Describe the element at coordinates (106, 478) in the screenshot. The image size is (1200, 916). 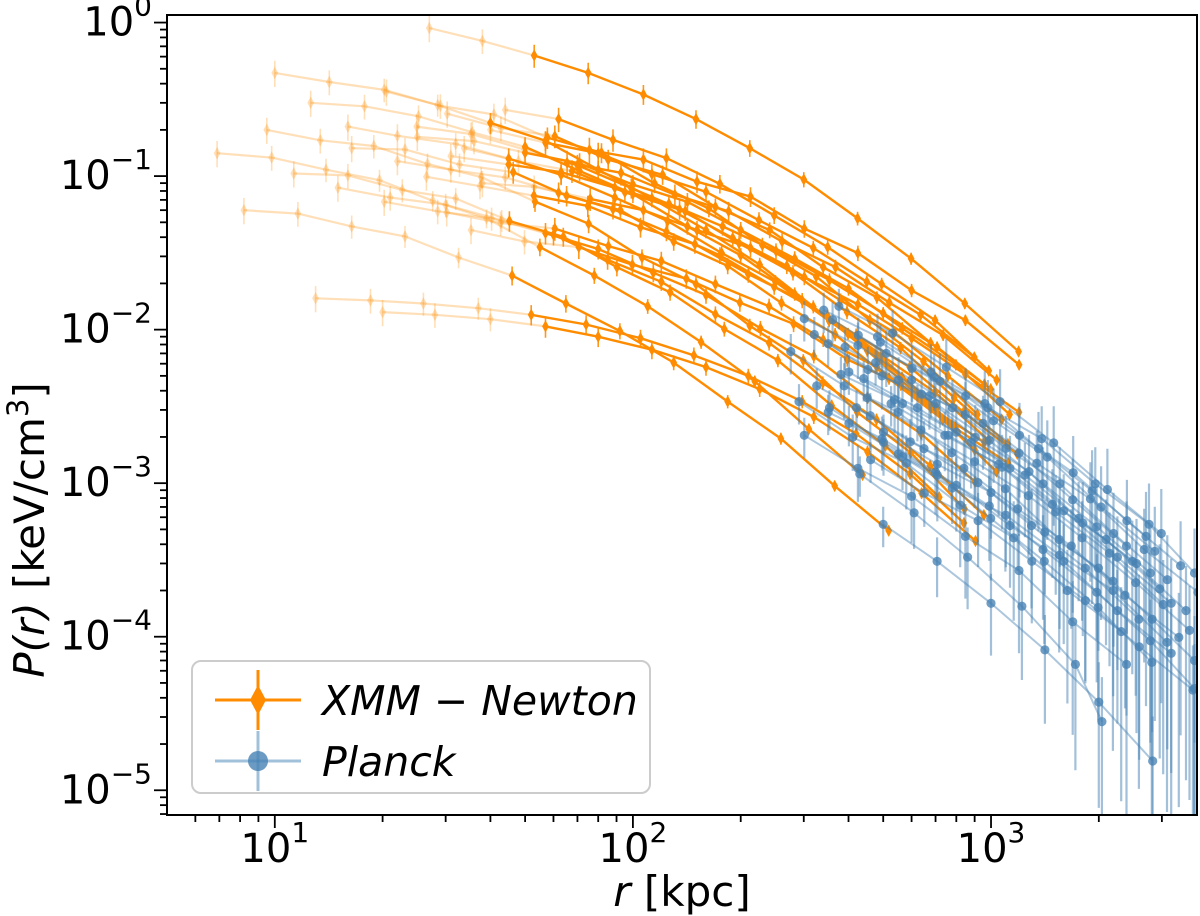
I see `y-tick-label: 10⁻³` at that location.